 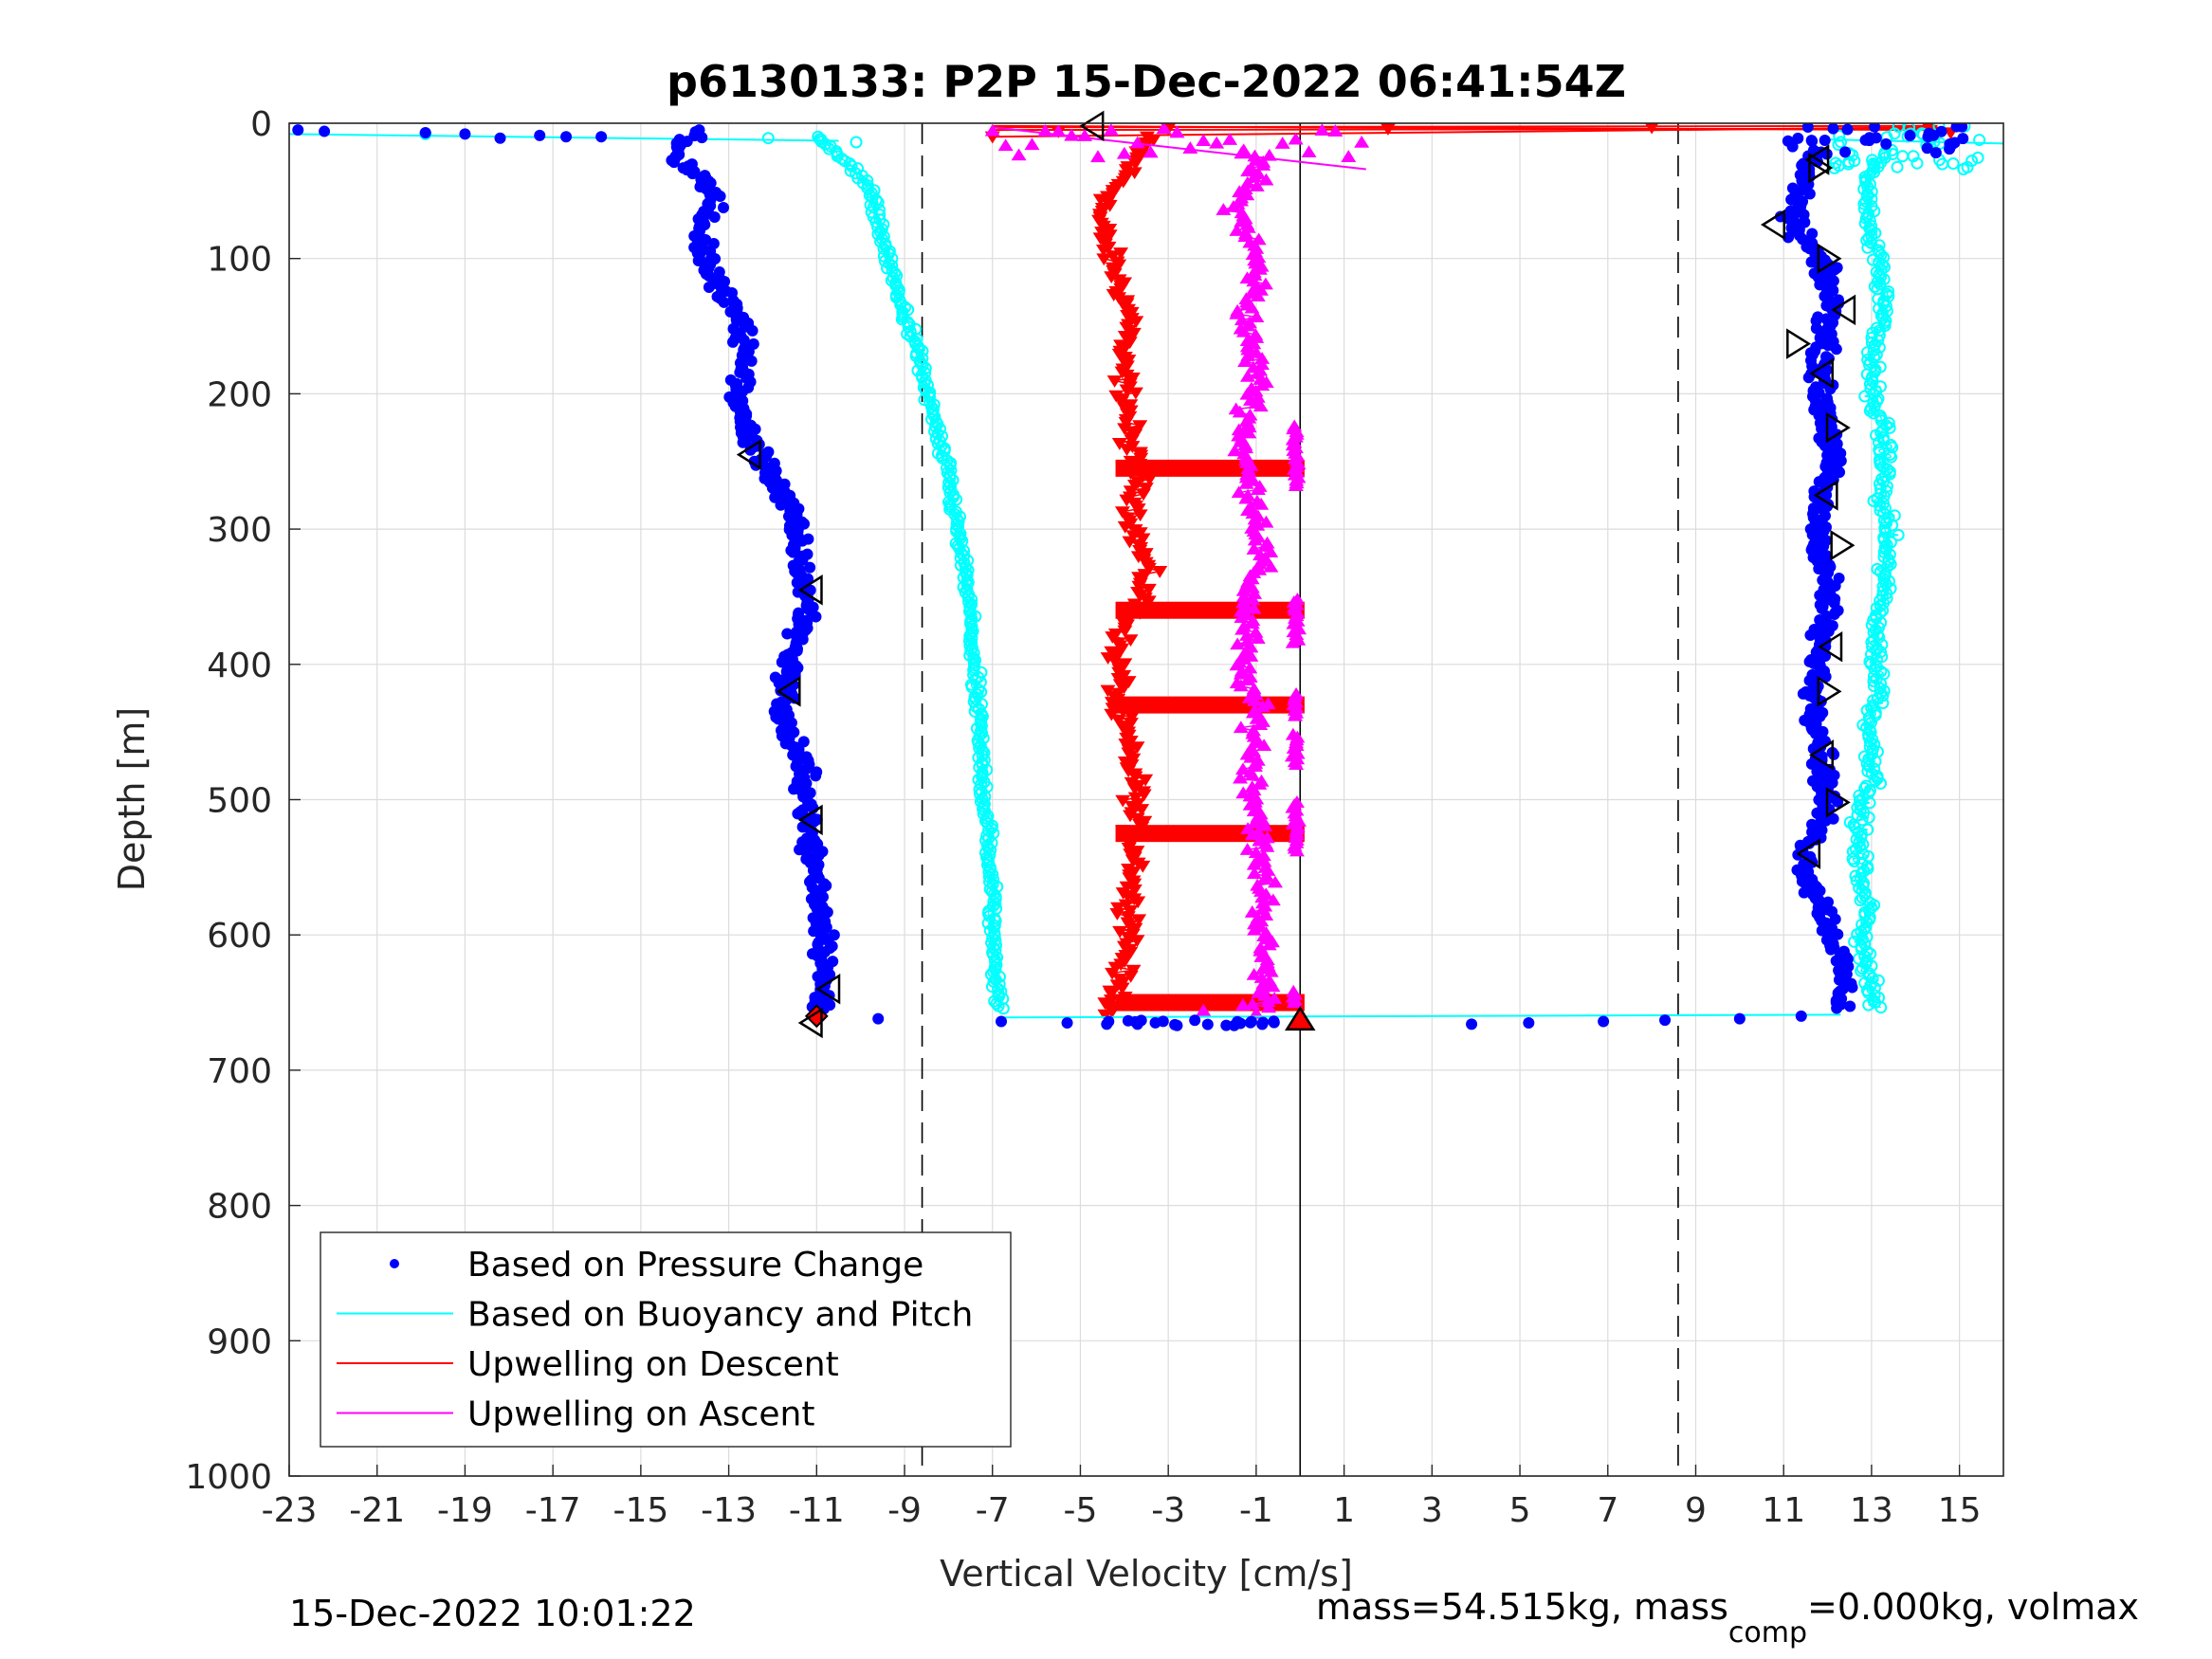 What do you see at coordinates (377, 1510) in the screenshot?
I see `x-tick-label: -21` at bounding box center [377, 1510].